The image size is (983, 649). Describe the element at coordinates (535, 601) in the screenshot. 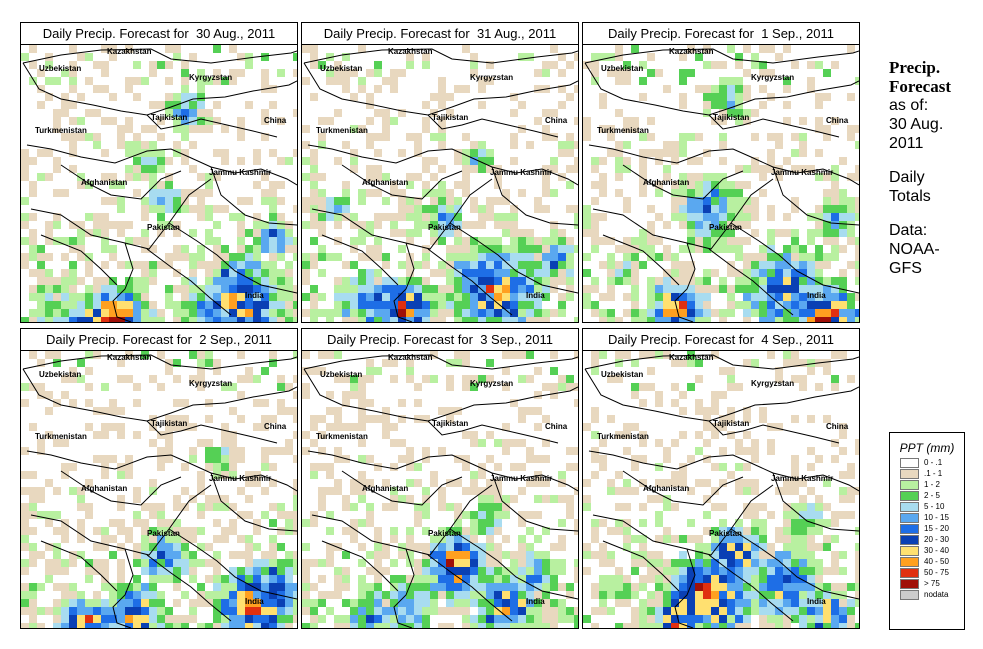

I see `label-india: India` at that location.